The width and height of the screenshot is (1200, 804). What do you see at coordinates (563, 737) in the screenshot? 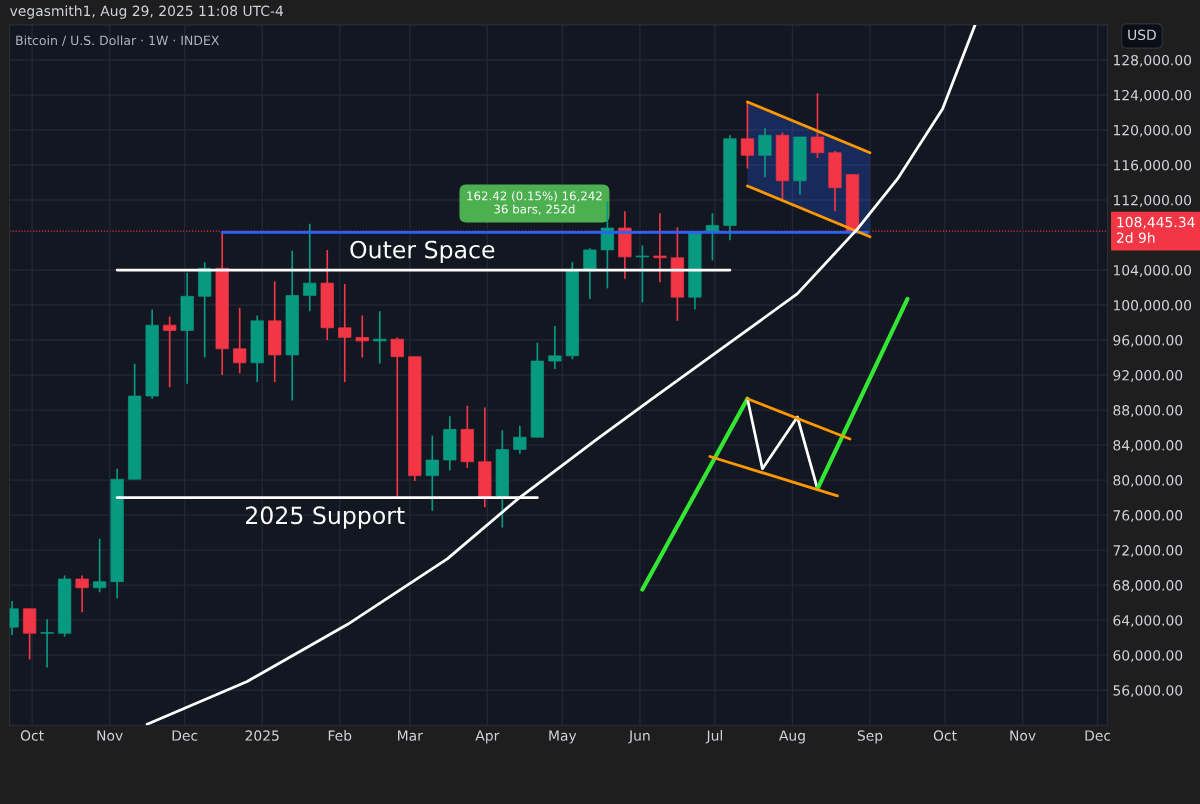
I see `x-tick-label: May` at bounding box center [563, 737].